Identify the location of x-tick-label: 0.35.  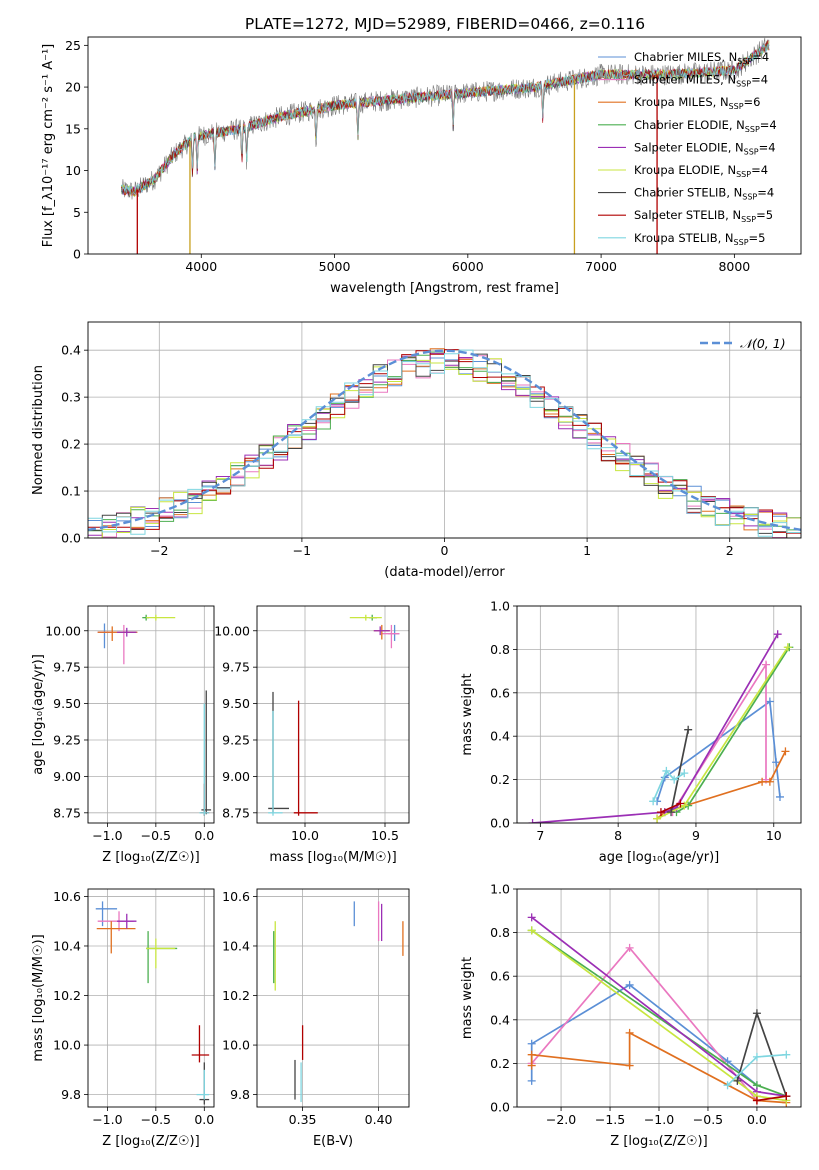
(303, 1119).